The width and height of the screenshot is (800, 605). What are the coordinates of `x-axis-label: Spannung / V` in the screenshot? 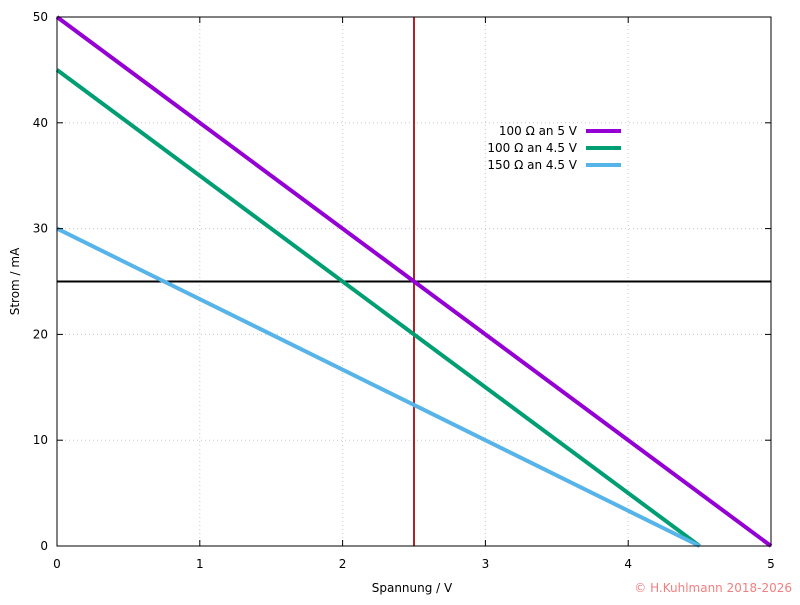 It's located at (412, 588).